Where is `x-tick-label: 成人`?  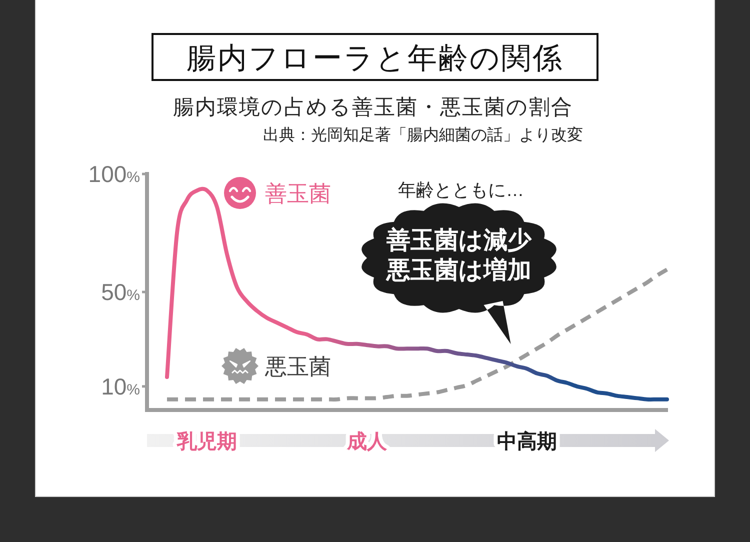
x-tick-label: 成人 is located at coordinates (367, 442).